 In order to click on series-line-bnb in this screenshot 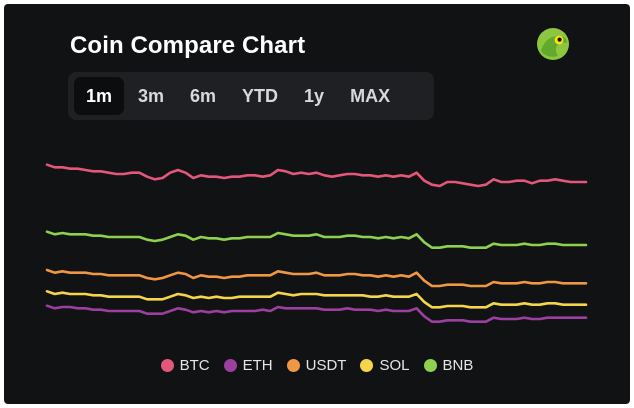, I will do `click(316, 239)`.